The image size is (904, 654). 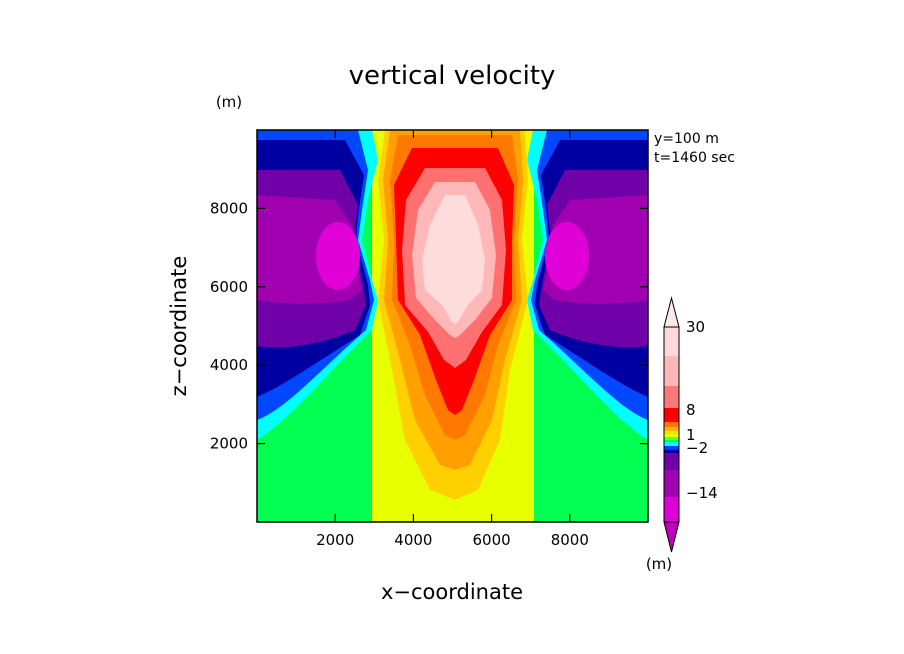 What do you see at coordinates (453, 259) in the screenshot?
I see `contour-core` at bounding box center [453, 259].